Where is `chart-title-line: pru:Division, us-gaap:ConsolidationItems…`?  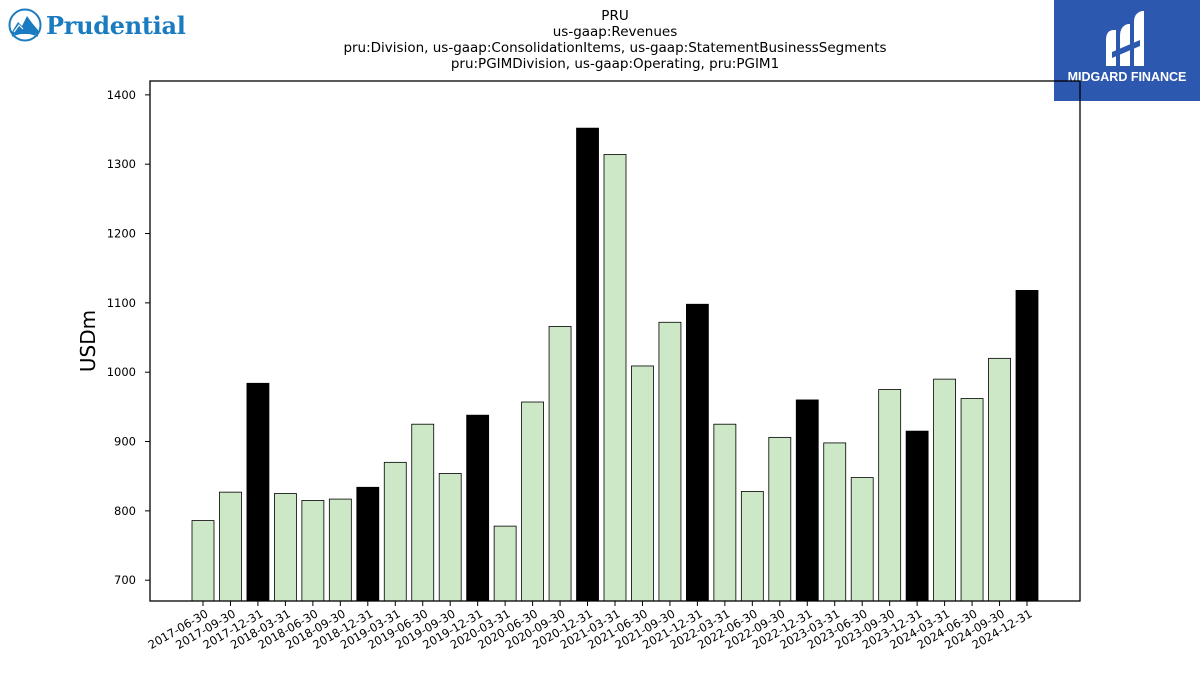 chart-title-line: pru:Division, us-gaap:ConsolidationItems… is located at coordinates (614, 48).